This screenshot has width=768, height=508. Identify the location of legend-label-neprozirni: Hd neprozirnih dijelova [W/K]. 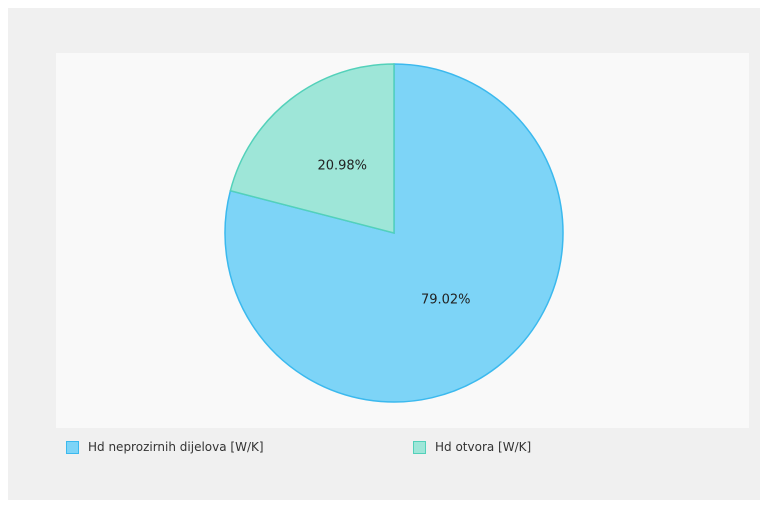
(176, 447).